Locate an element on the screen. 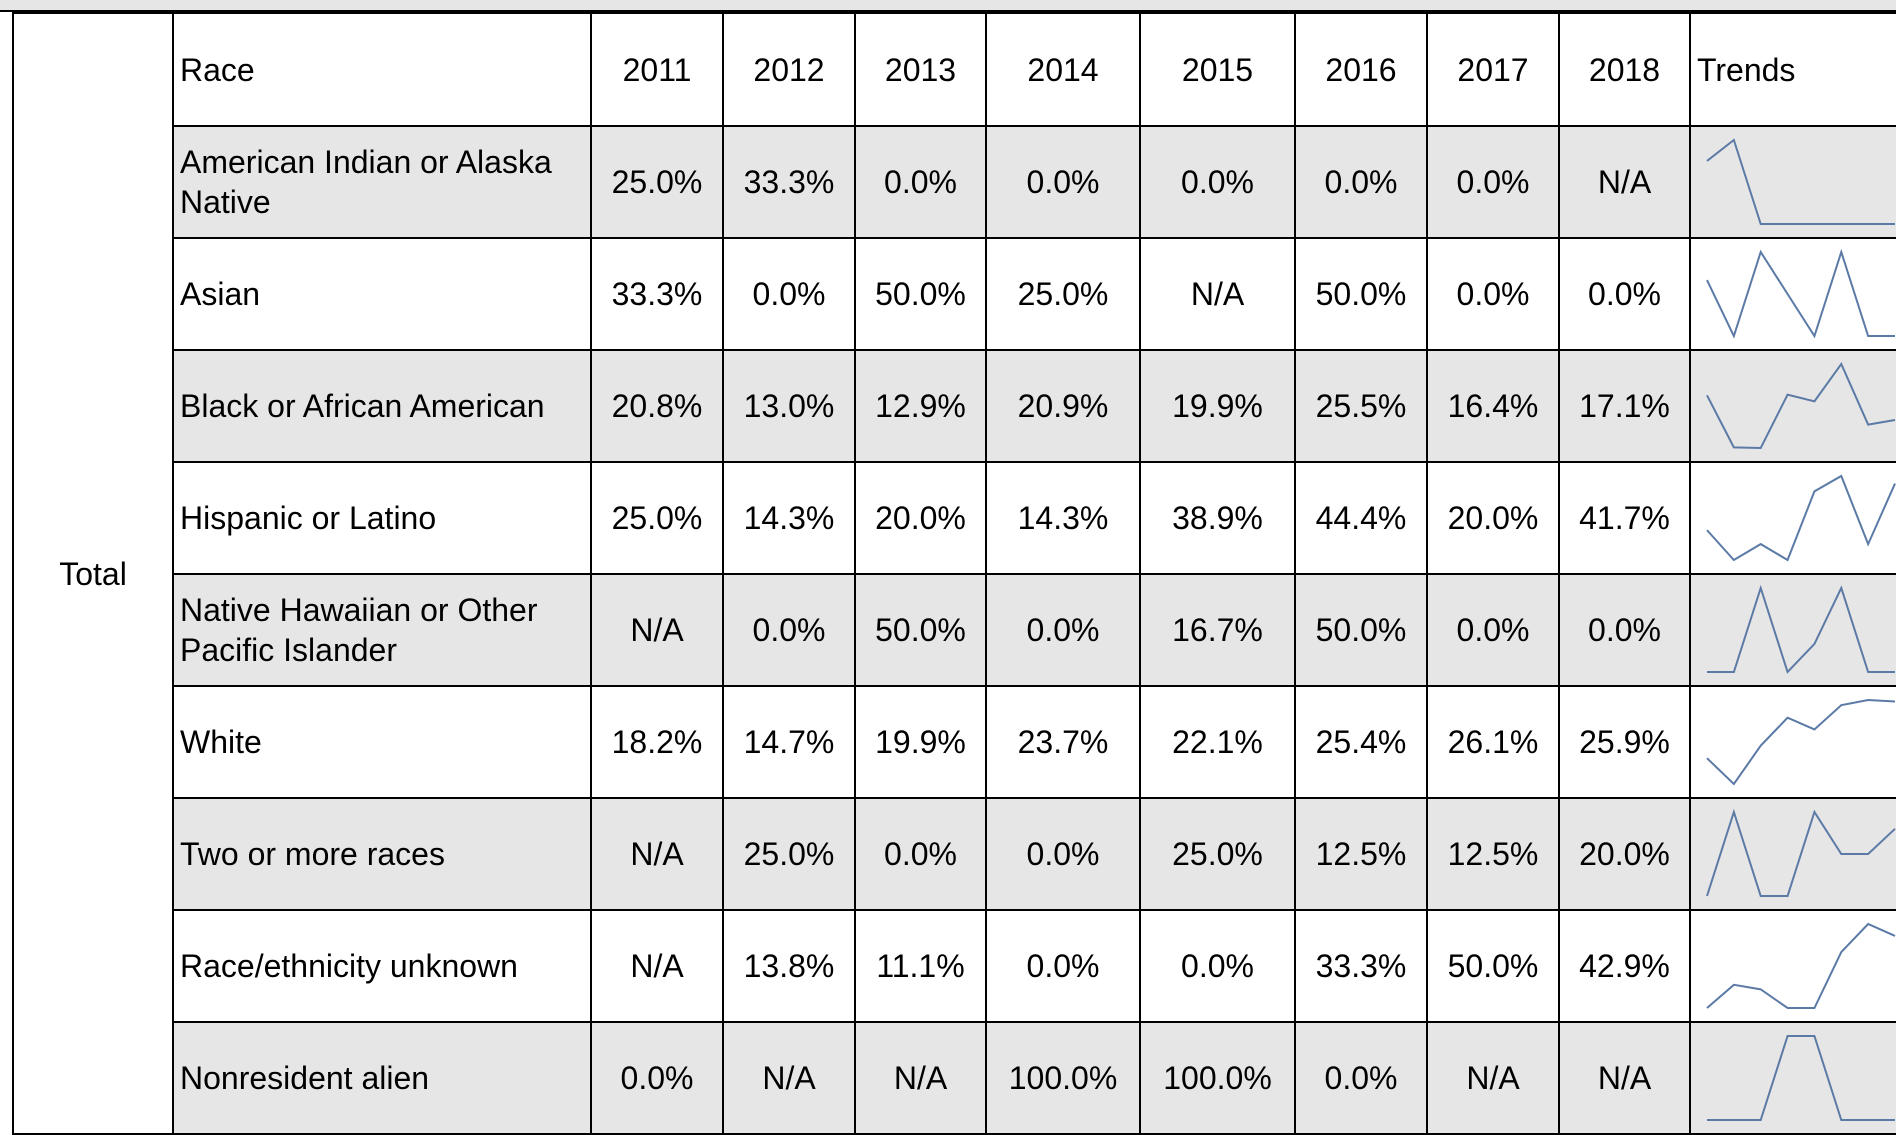  cell-value: 11.1% is located at coordinates (920, 966).